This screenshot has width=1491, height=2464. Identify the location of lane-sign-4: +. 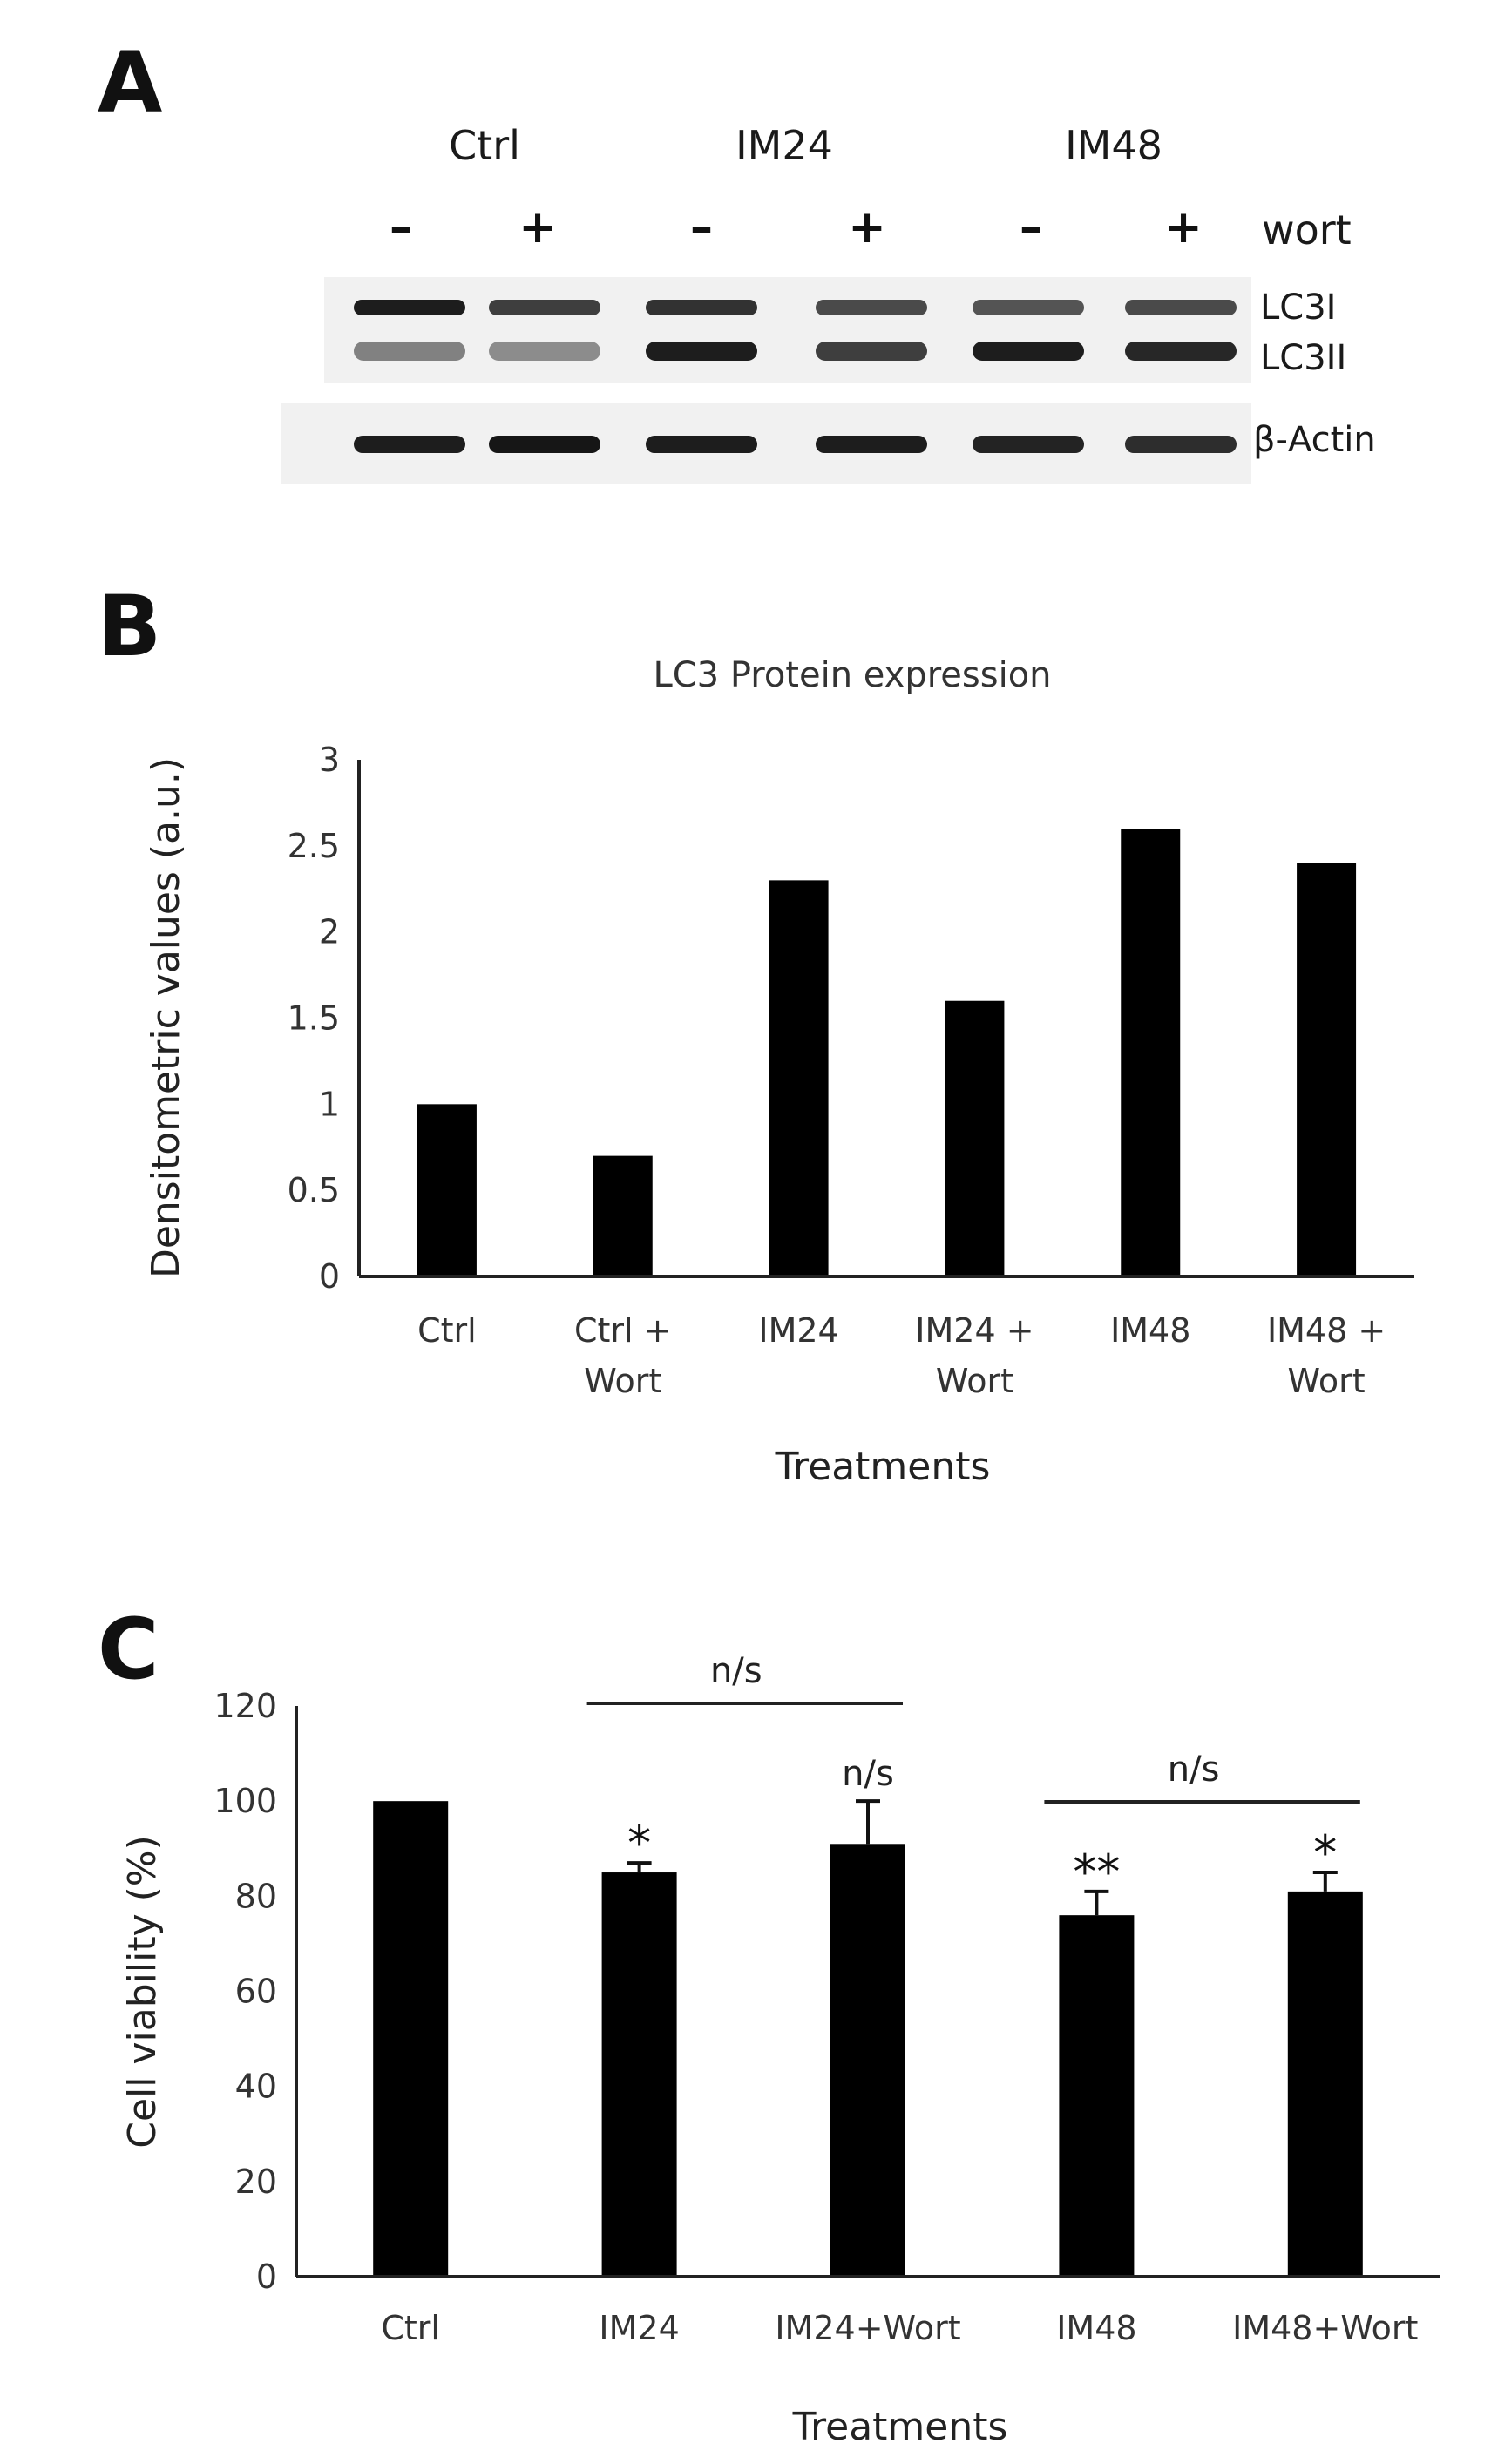
(867, 227).